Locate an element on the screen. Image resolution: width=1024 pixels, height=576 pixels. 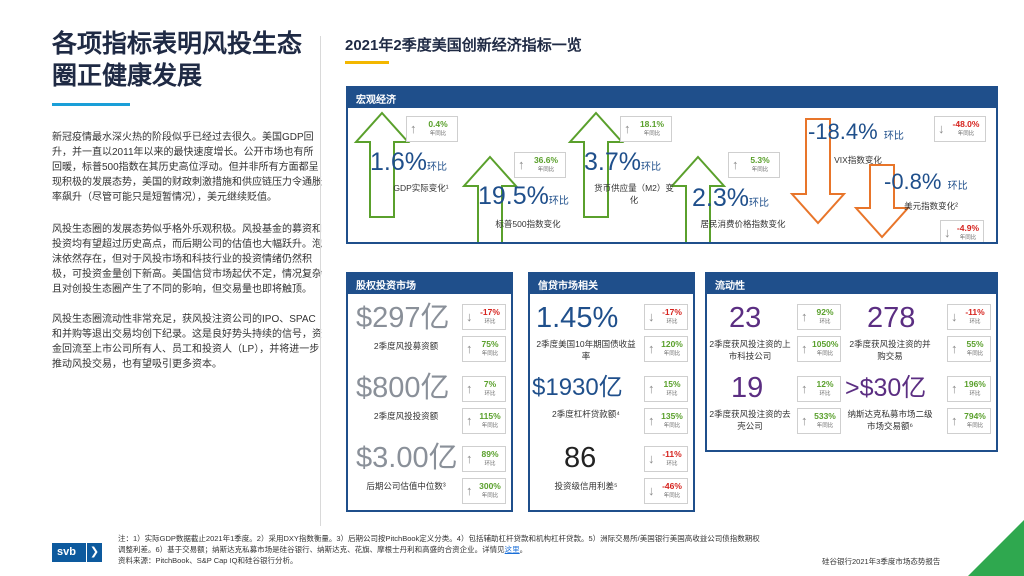
svb-logo: svb ❯ is located at coordinates (77, 552).